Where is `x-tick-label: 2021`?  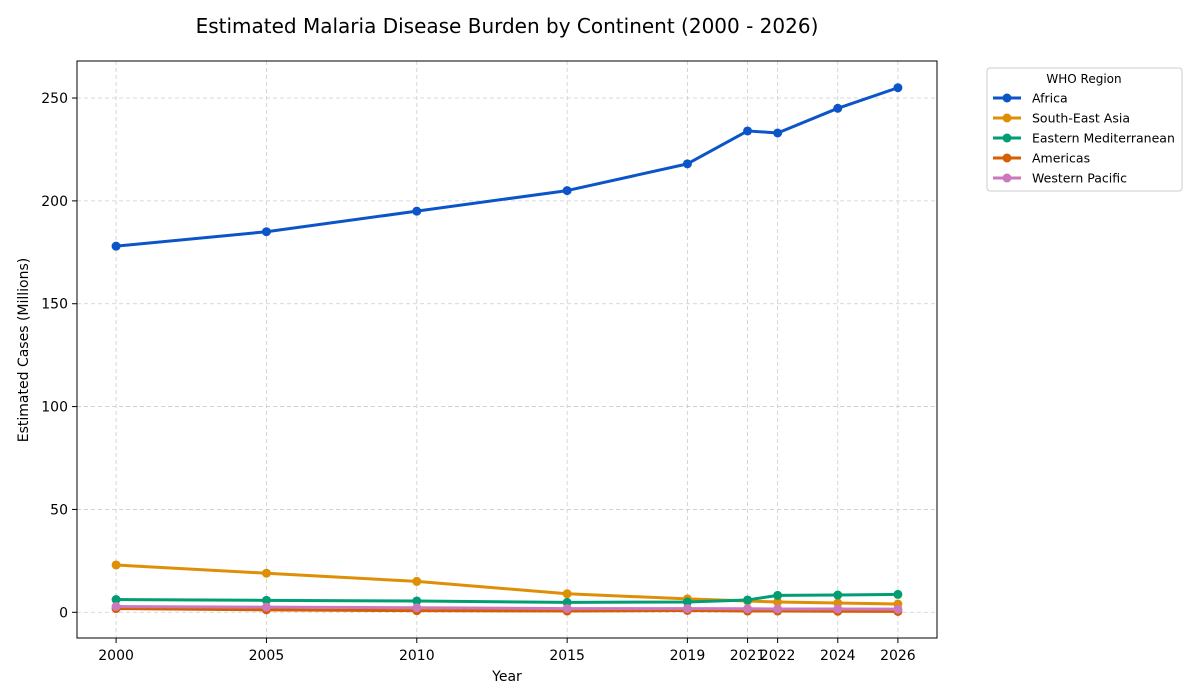
x-tick-label: 2021 is located at coordinates (748, 656).